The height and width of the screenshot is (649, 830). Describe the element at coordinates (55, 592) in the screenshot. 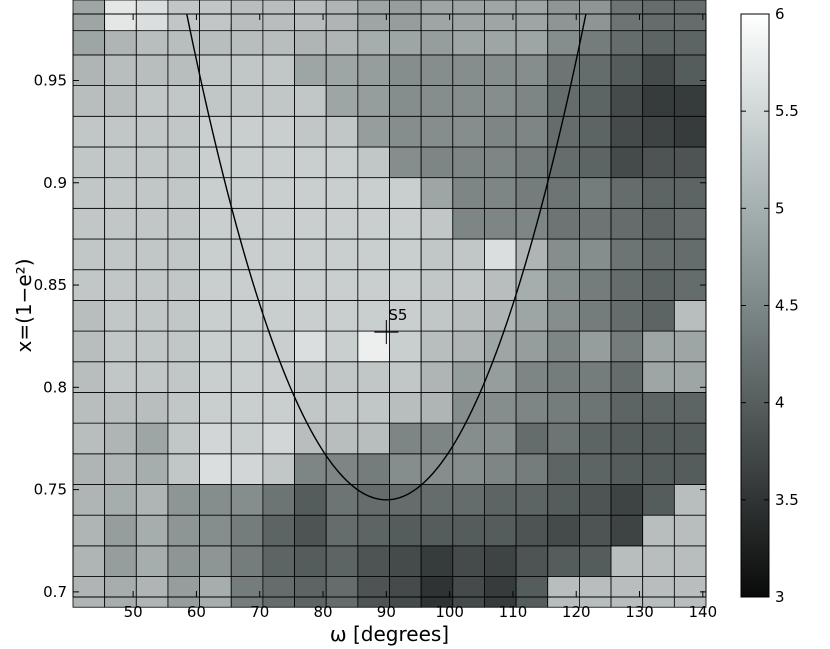

I see `y-tick-label: 0.7` at that location.